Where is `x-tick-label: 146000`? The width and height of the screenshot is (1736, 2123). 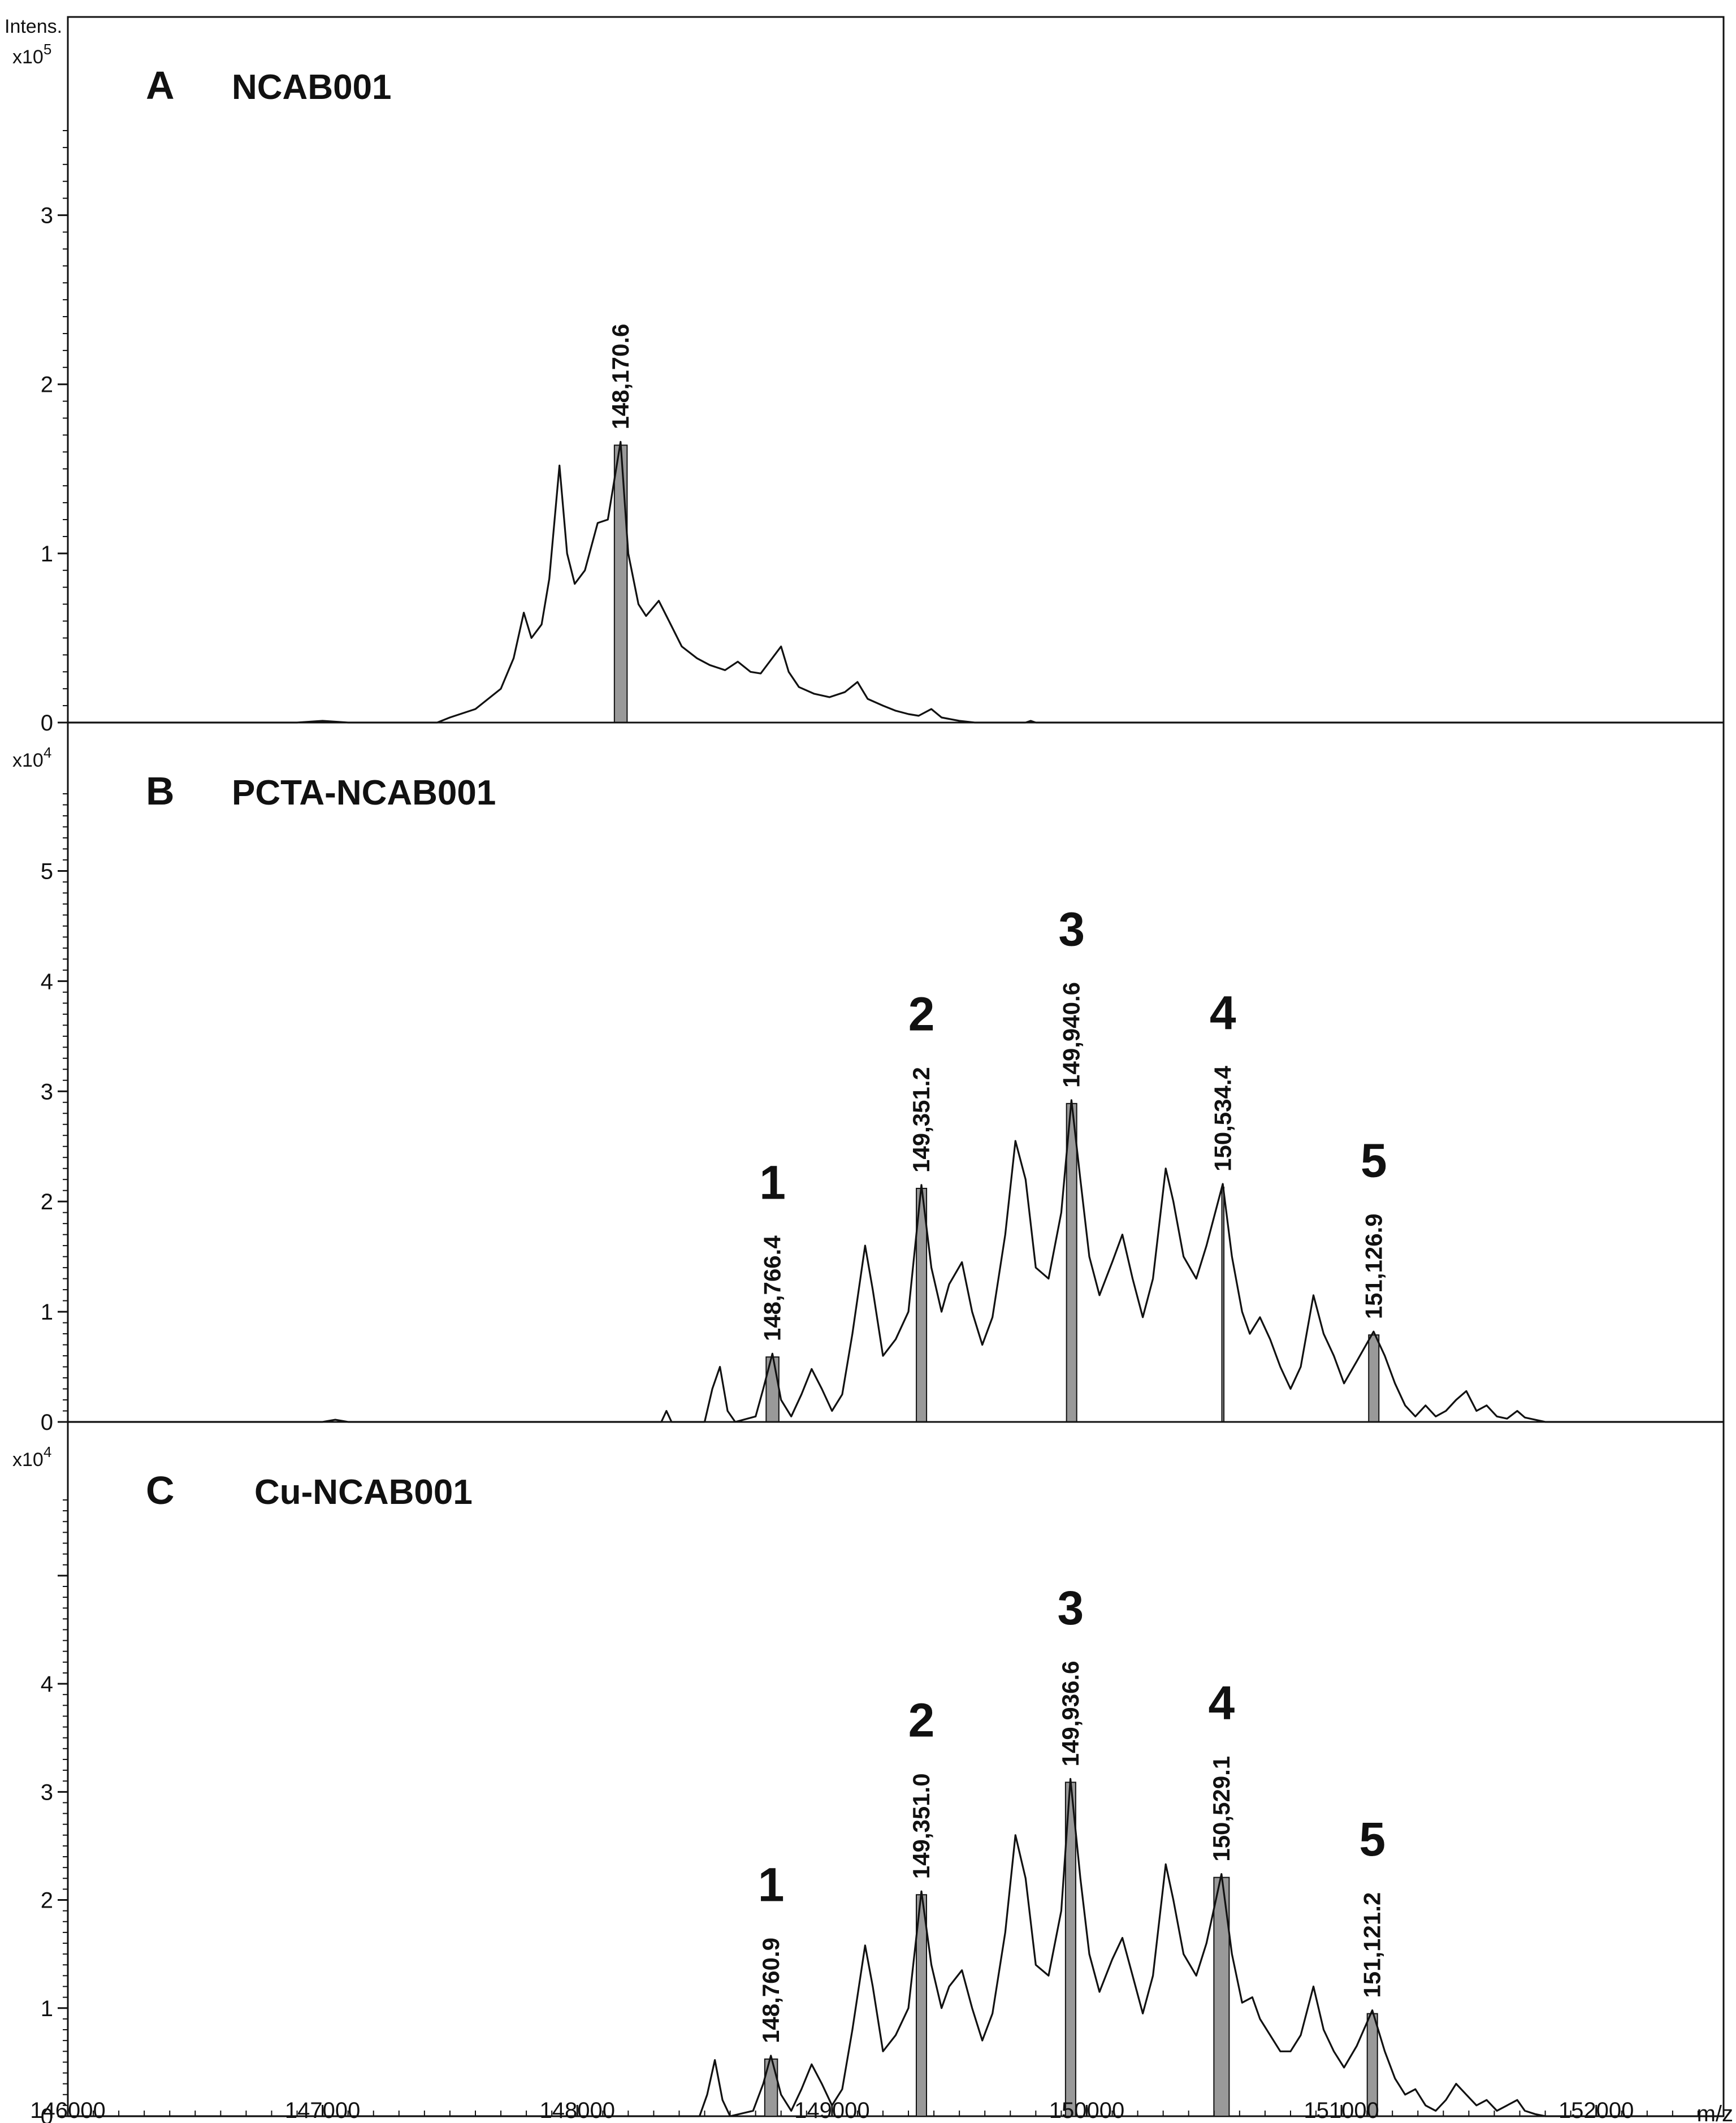 x-tick-label: 146000 is located at coordinates (67, 2110).